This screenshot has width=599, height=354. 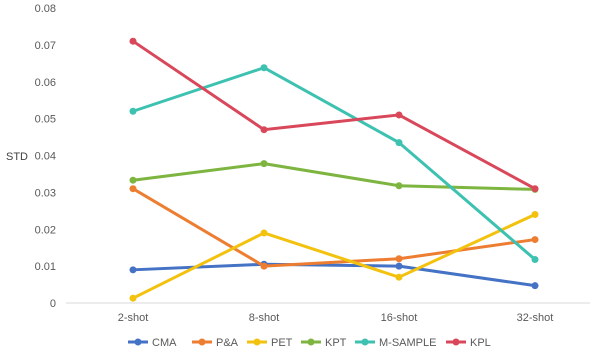 I want to click on y-tick-label: 0.01, so click(x=45, y=267).